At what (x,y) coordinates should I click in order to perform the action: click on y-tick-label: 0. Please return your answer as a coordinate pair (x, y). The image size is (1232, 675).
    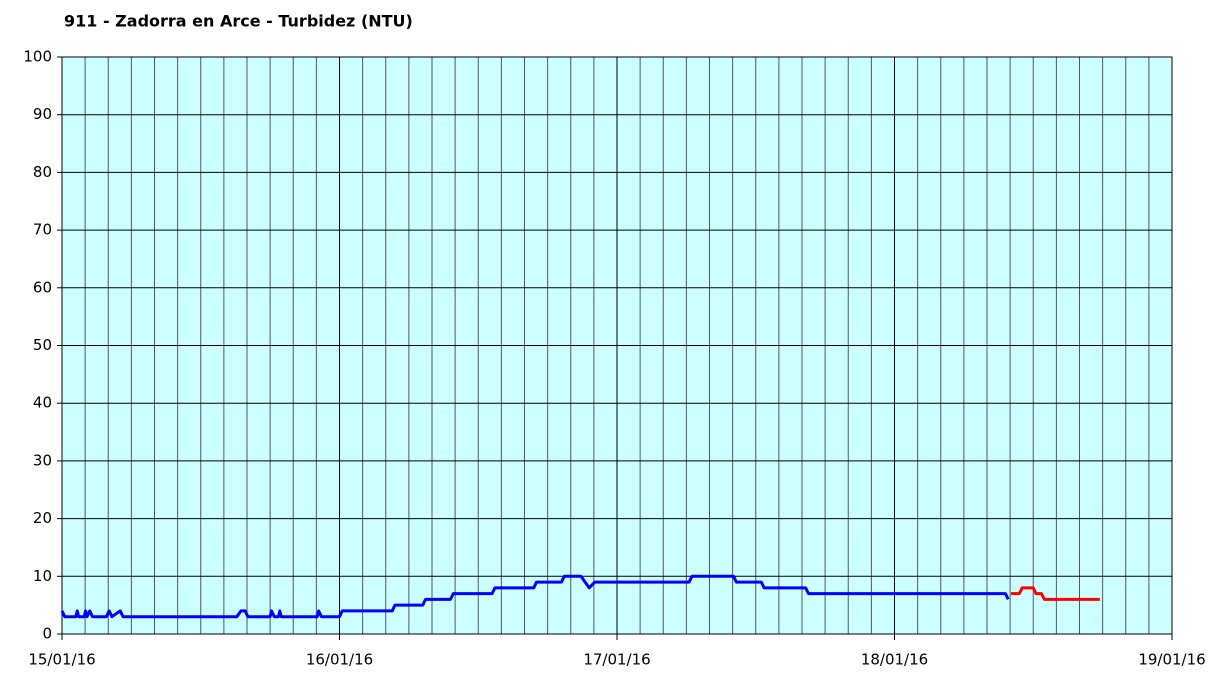
    Looking at the image, I should click on (47, 634).